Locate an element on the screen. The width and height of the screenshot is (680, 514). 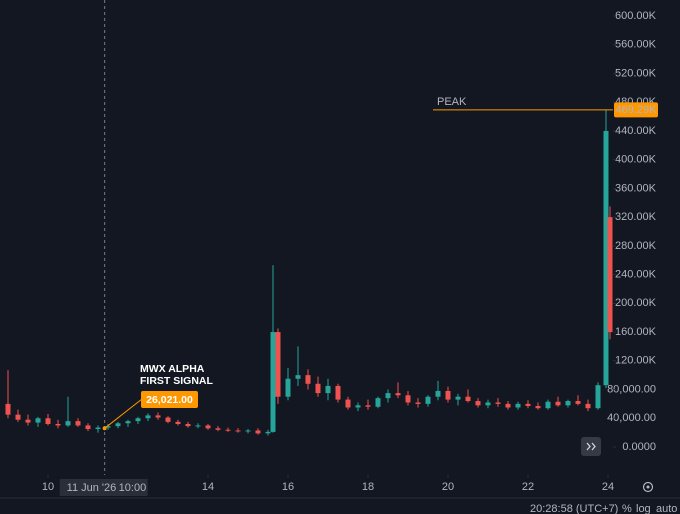
crosshair-label-box is located at coordinates (103, 487).